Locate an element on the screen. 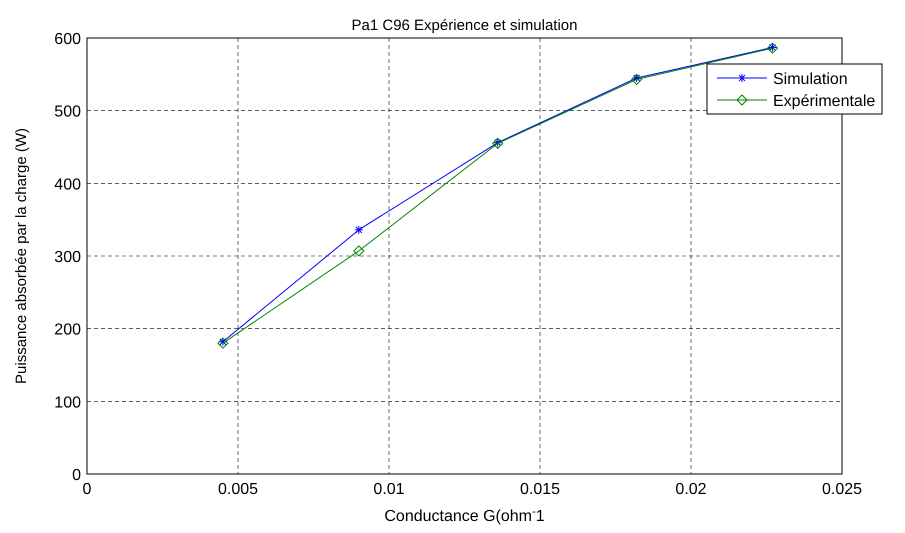  y-tick-label: 100 is located at coordinates (68, 403).